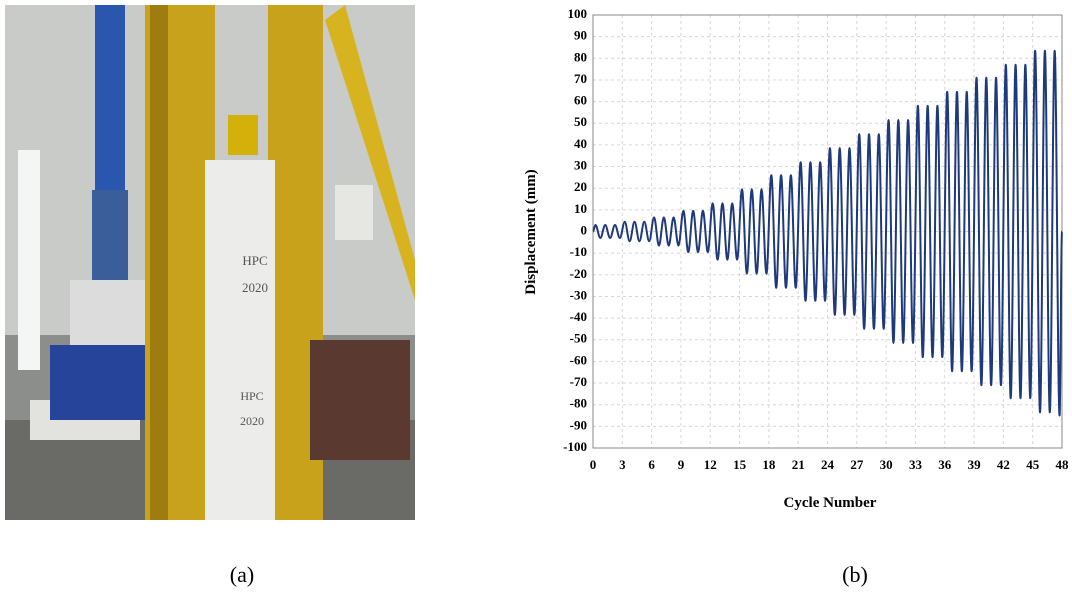 This screenshot has height=599, width=1072. I want to click on y-tick-label: 100, so click(578, 13).